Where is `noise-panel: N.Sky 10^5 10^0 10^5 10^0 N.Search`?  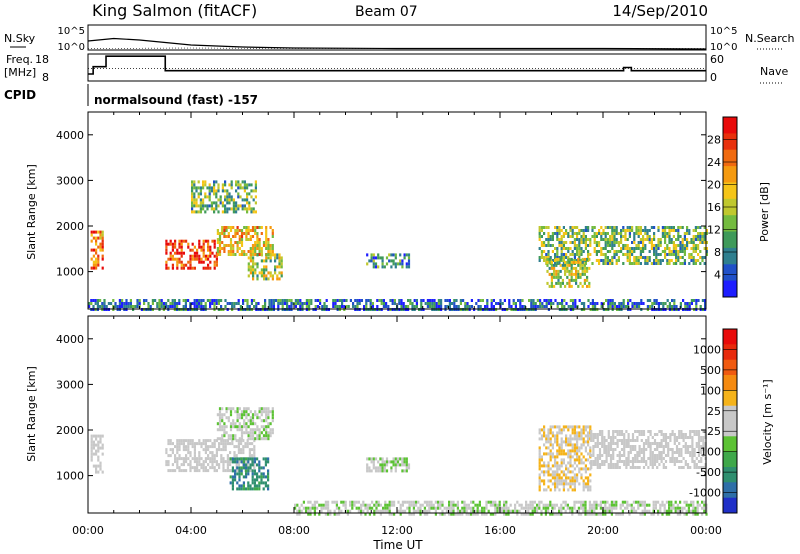 noise-panel: N.Sky 10^5 10^0 10^5 10^0 N.Search is located at coordinates (399, 38).